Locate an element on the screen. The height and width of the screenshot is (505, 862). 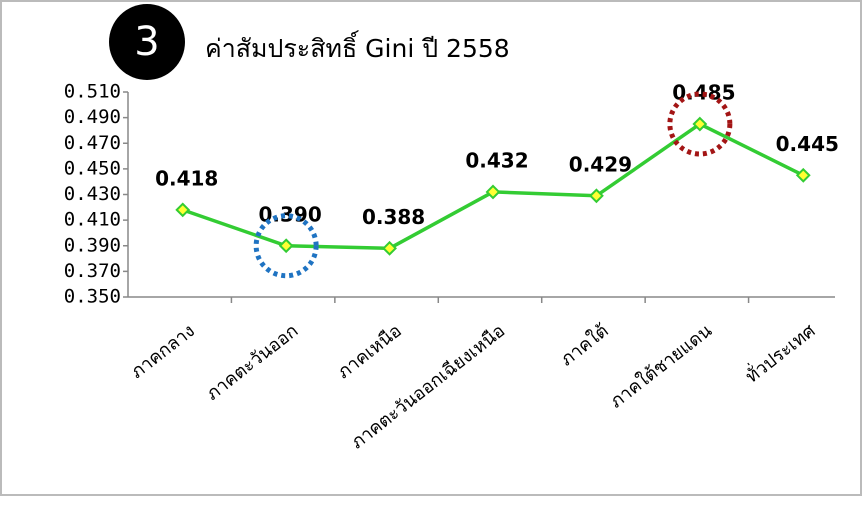
data-label: 0.432 is located at coordinates (496, 160).